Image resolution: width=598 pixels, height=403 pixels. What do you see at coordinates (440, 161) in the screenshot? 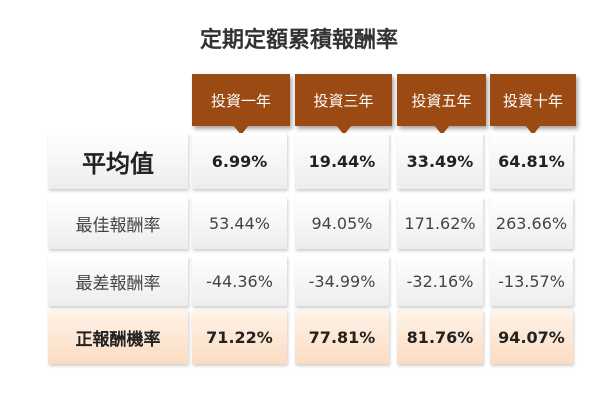
I see `table-cell: 33.49%` at bounding box center [440, 161].